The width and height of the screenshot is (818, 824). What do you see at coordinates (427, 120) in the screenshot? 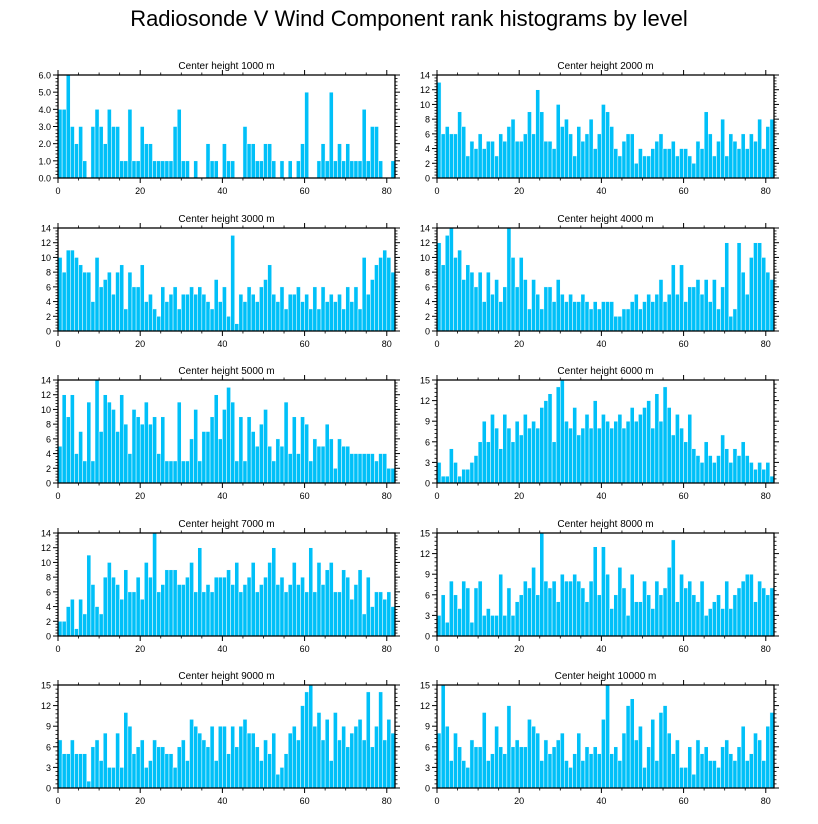
I see `y-tick-label: 8` at bounding box center [427, 120].